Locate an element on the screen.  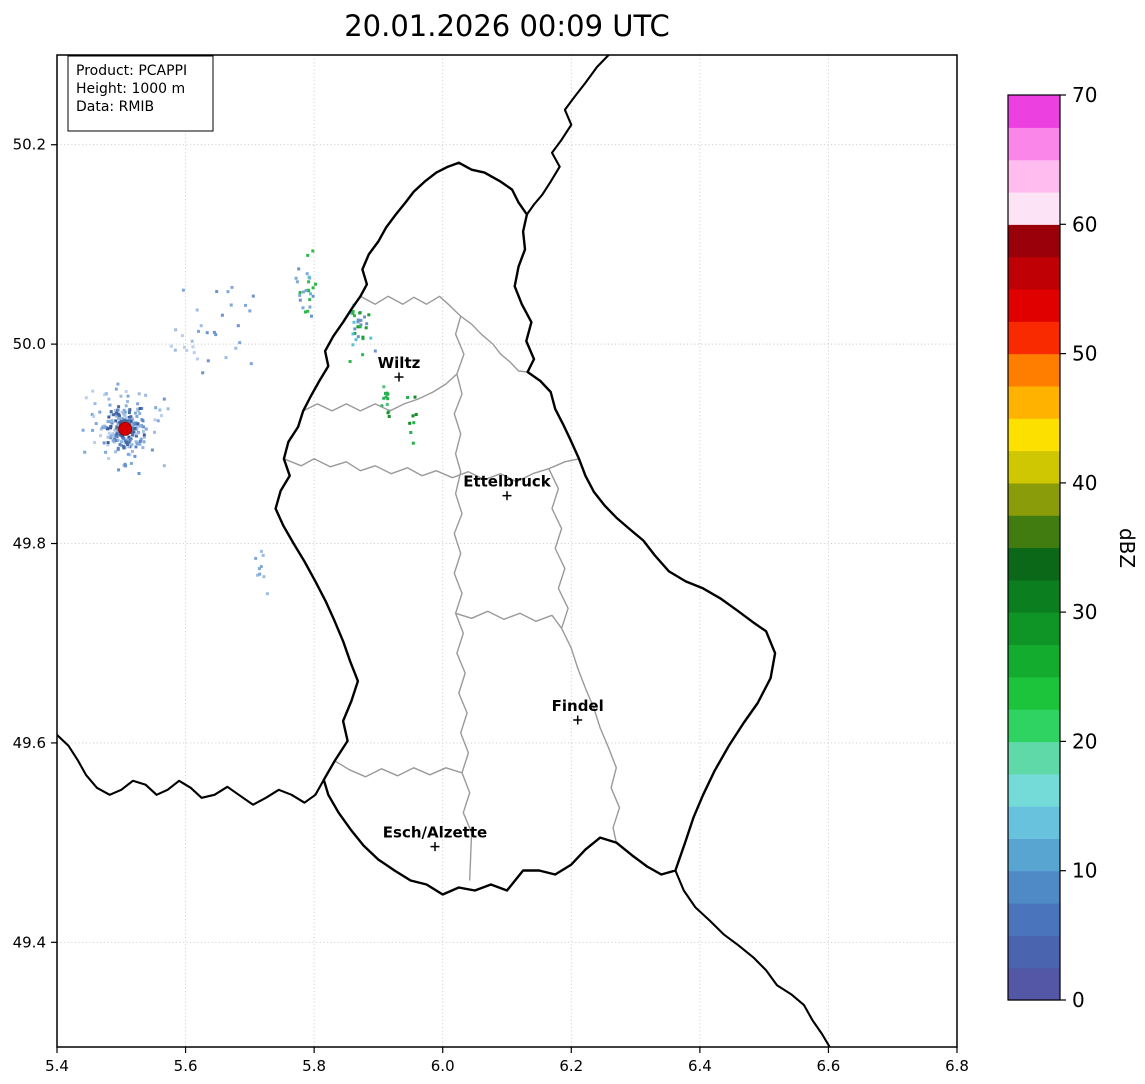
colorbar: 0 10 20 30 40 50 60 70 dBZ is located at coordinates (1073, 547).